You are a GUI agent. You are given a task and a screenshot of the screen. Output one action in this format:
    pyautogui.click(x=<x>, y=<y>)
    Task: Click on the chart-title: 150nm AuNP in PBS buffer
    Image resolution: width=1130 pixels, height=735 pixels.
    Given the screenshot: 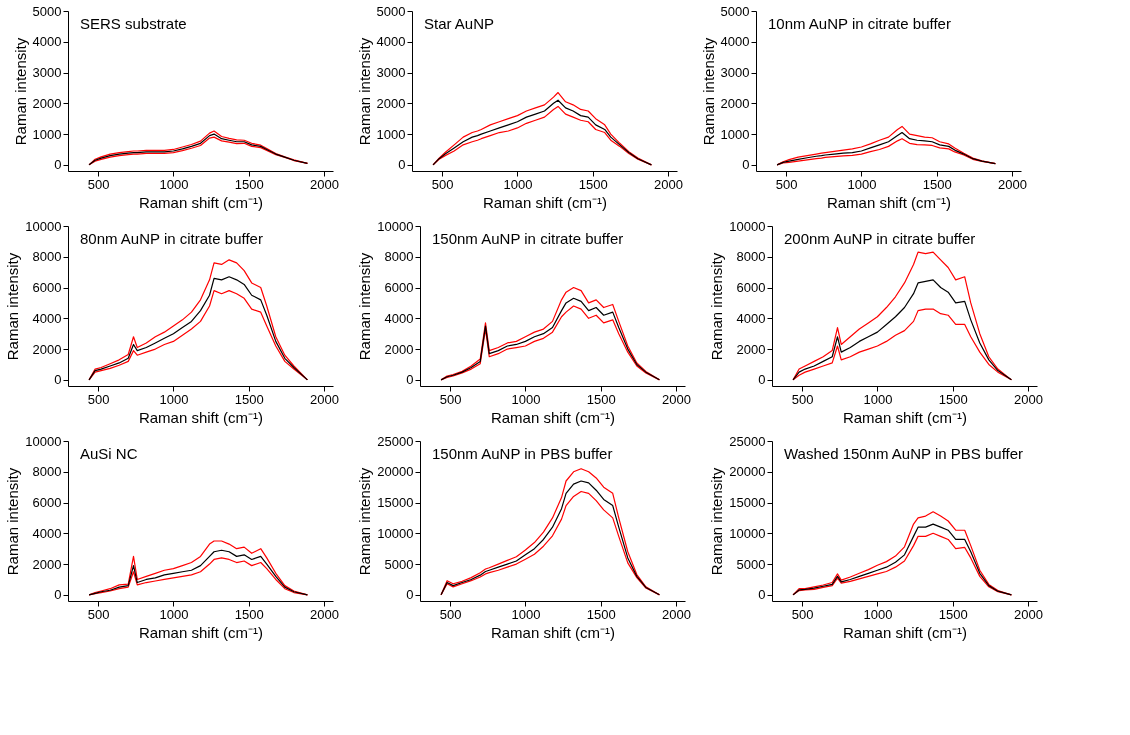 What is the action you would take?
    pyautogui.click(x=522, y=453)
    